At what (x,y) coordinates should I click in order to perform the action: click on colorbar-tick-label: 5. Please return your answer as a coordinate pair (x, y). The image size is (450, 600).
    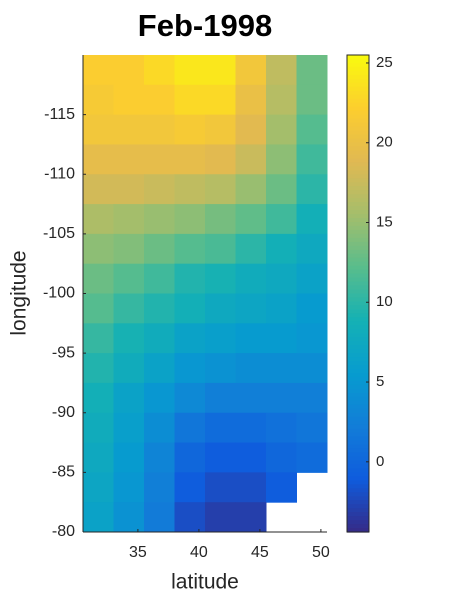
    Looking at the image, I should click on (380, 381).